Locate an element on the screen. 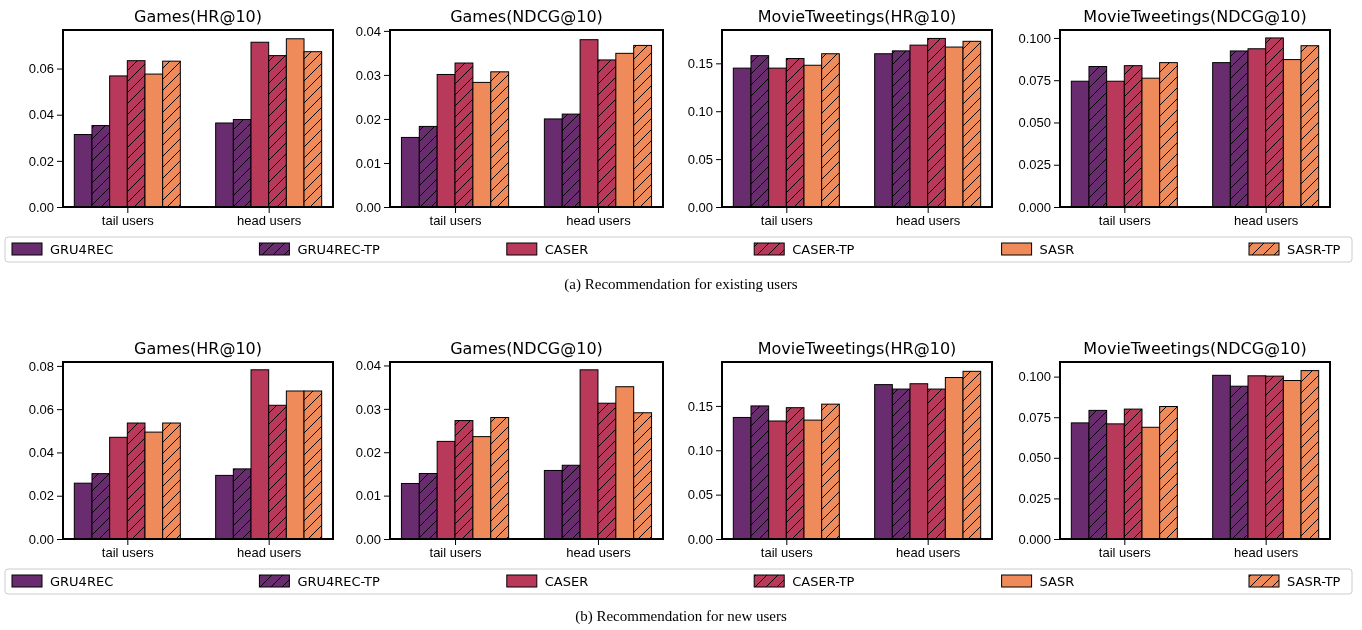 This screenshot has height=630, width=1362. y-tick-label: 0.08 is located at coordinates (41, 366).